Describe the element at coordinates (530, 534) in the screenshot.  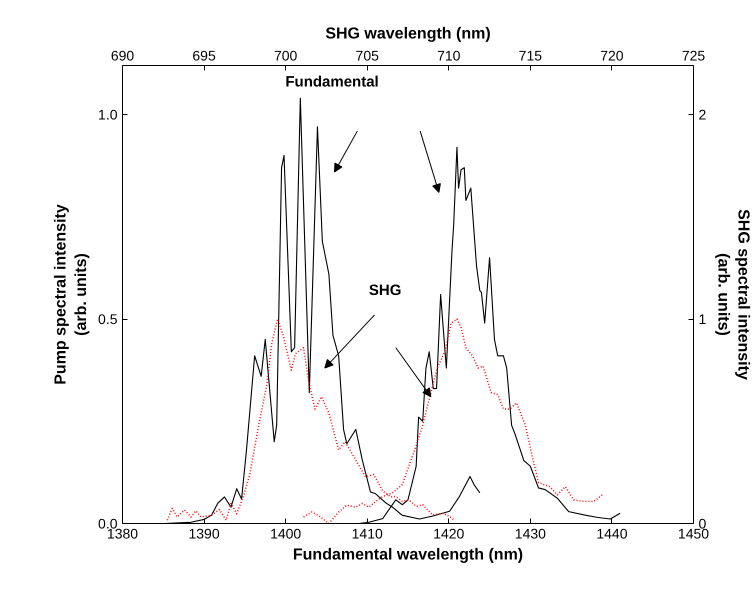
I see `x-tick-label: 1430` at that location.